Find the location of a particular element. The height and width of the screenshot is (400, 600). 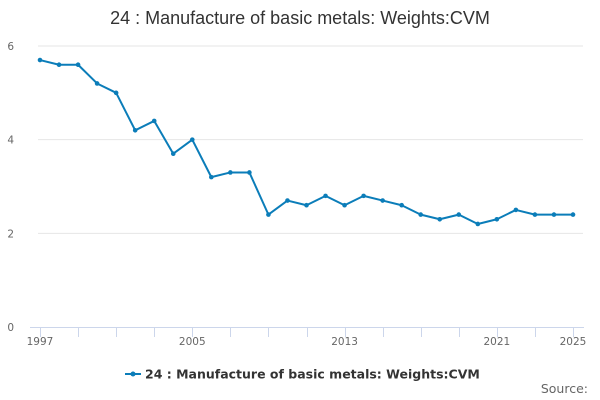

data-point-2015 is located at coordinates (382, 200).